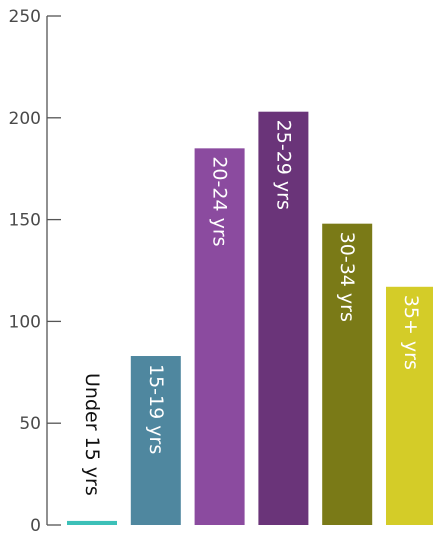 This screenshot has width=433, height=538. What do you see at coordinates (30, 424) in the screenshot?
I see `y-tick-label: 50` at bounding box center [30, 424].